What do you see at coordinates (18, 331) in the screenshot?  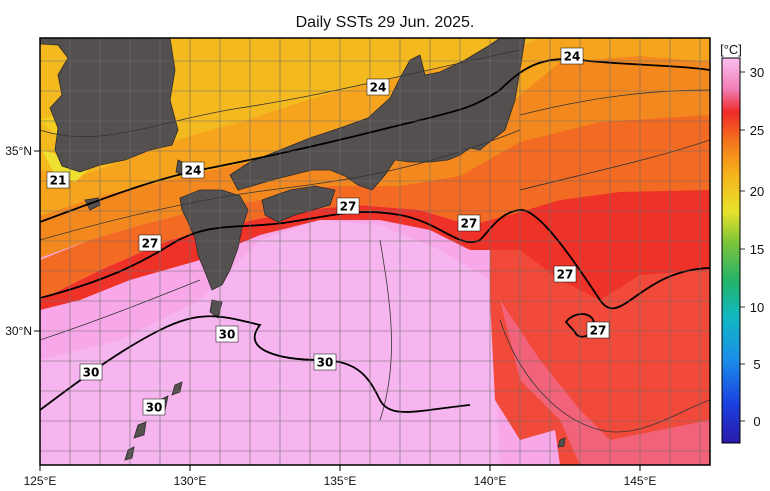 I see `y-tick-label: 30°N` at bounding box center [18, 331].